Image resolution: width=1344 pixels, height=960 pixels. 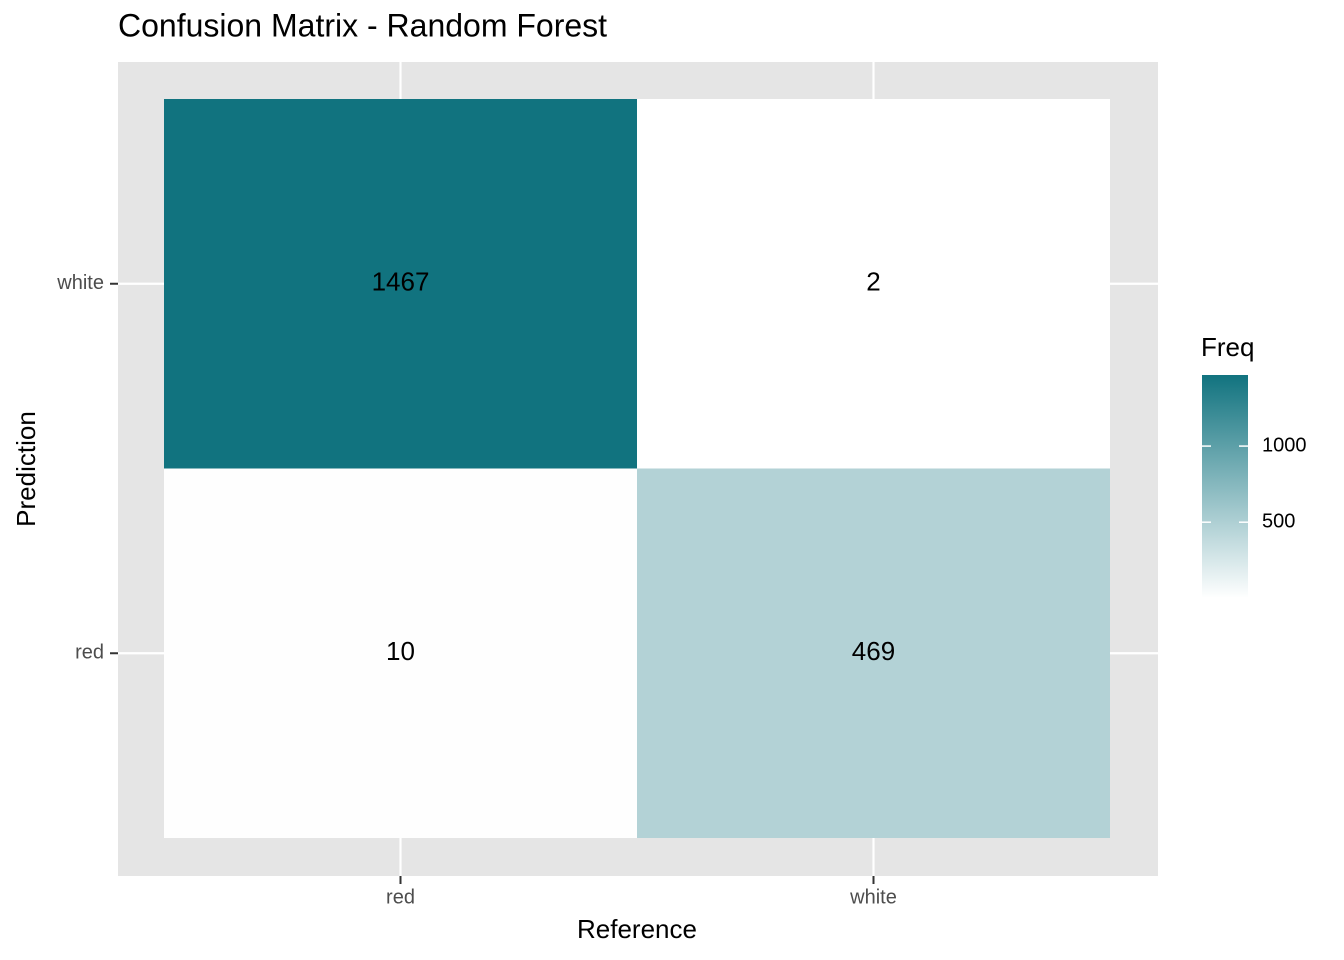 I want to click on x-axis-label: Reference, so click(x=637, y=929).